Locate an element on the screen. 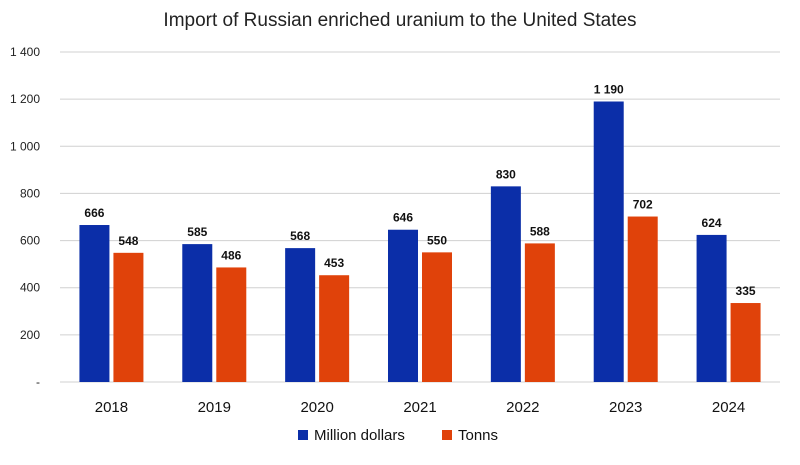  y-axis-ticks: - 200 400 600 800 1 000 1 200 1 400 is located at coordinates (25, 217).